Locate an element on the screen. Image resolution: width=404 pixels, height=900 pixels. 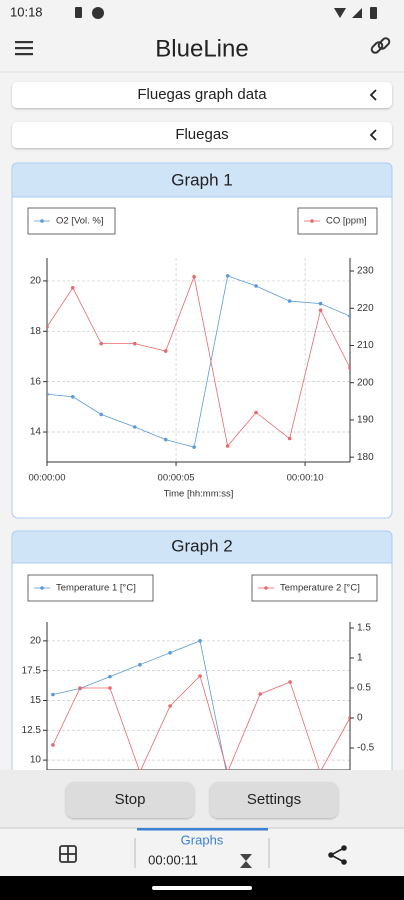
dropdown-box is located at coordinates (202, 95).